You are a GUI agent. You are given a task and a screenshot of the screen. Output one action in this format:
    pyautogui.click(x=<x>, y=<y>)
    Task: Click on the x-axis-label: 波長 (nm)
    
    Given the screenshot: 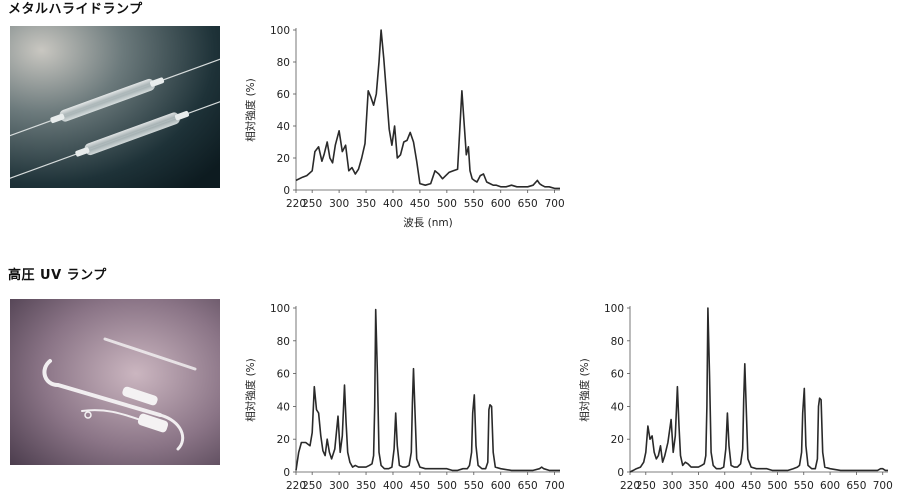 What is the action you would take?
    pyautogui.click(x=427, y=222)
    